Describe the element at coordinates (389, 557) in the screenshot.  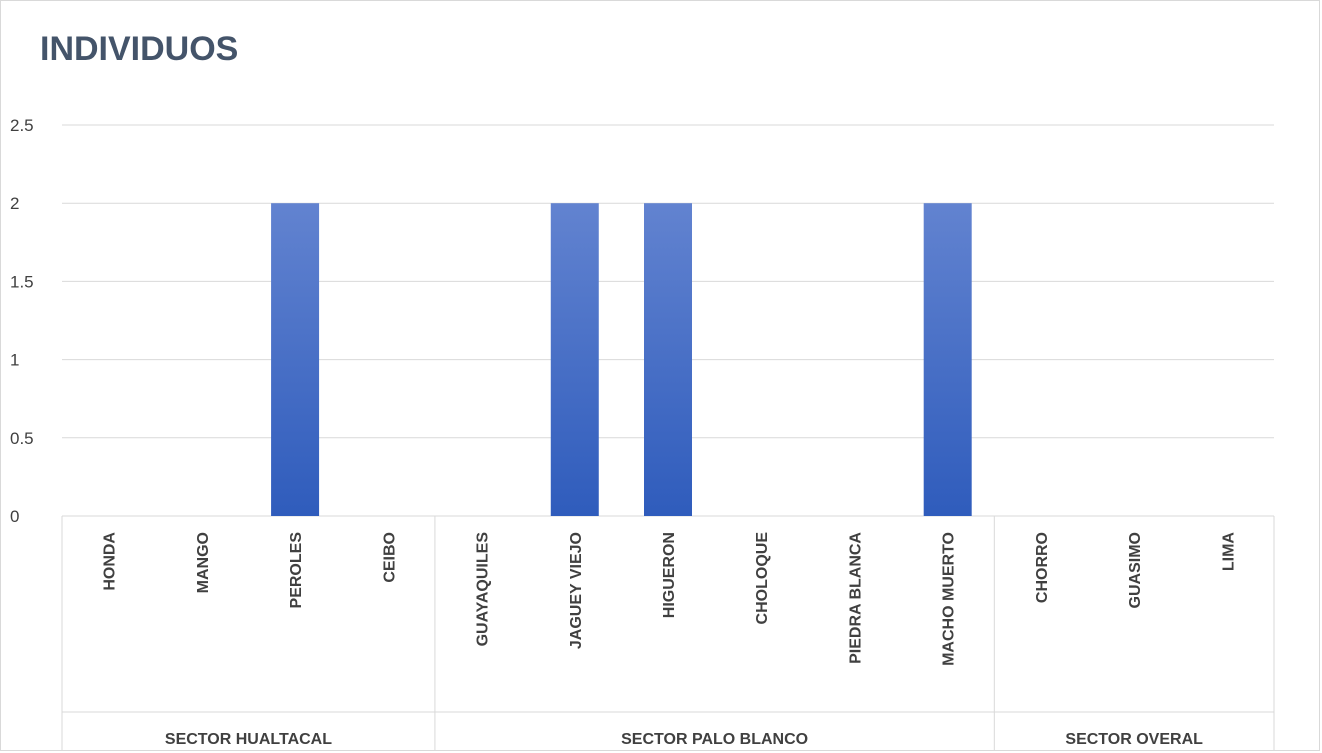
I see `category-label: CEIBO` at that location.